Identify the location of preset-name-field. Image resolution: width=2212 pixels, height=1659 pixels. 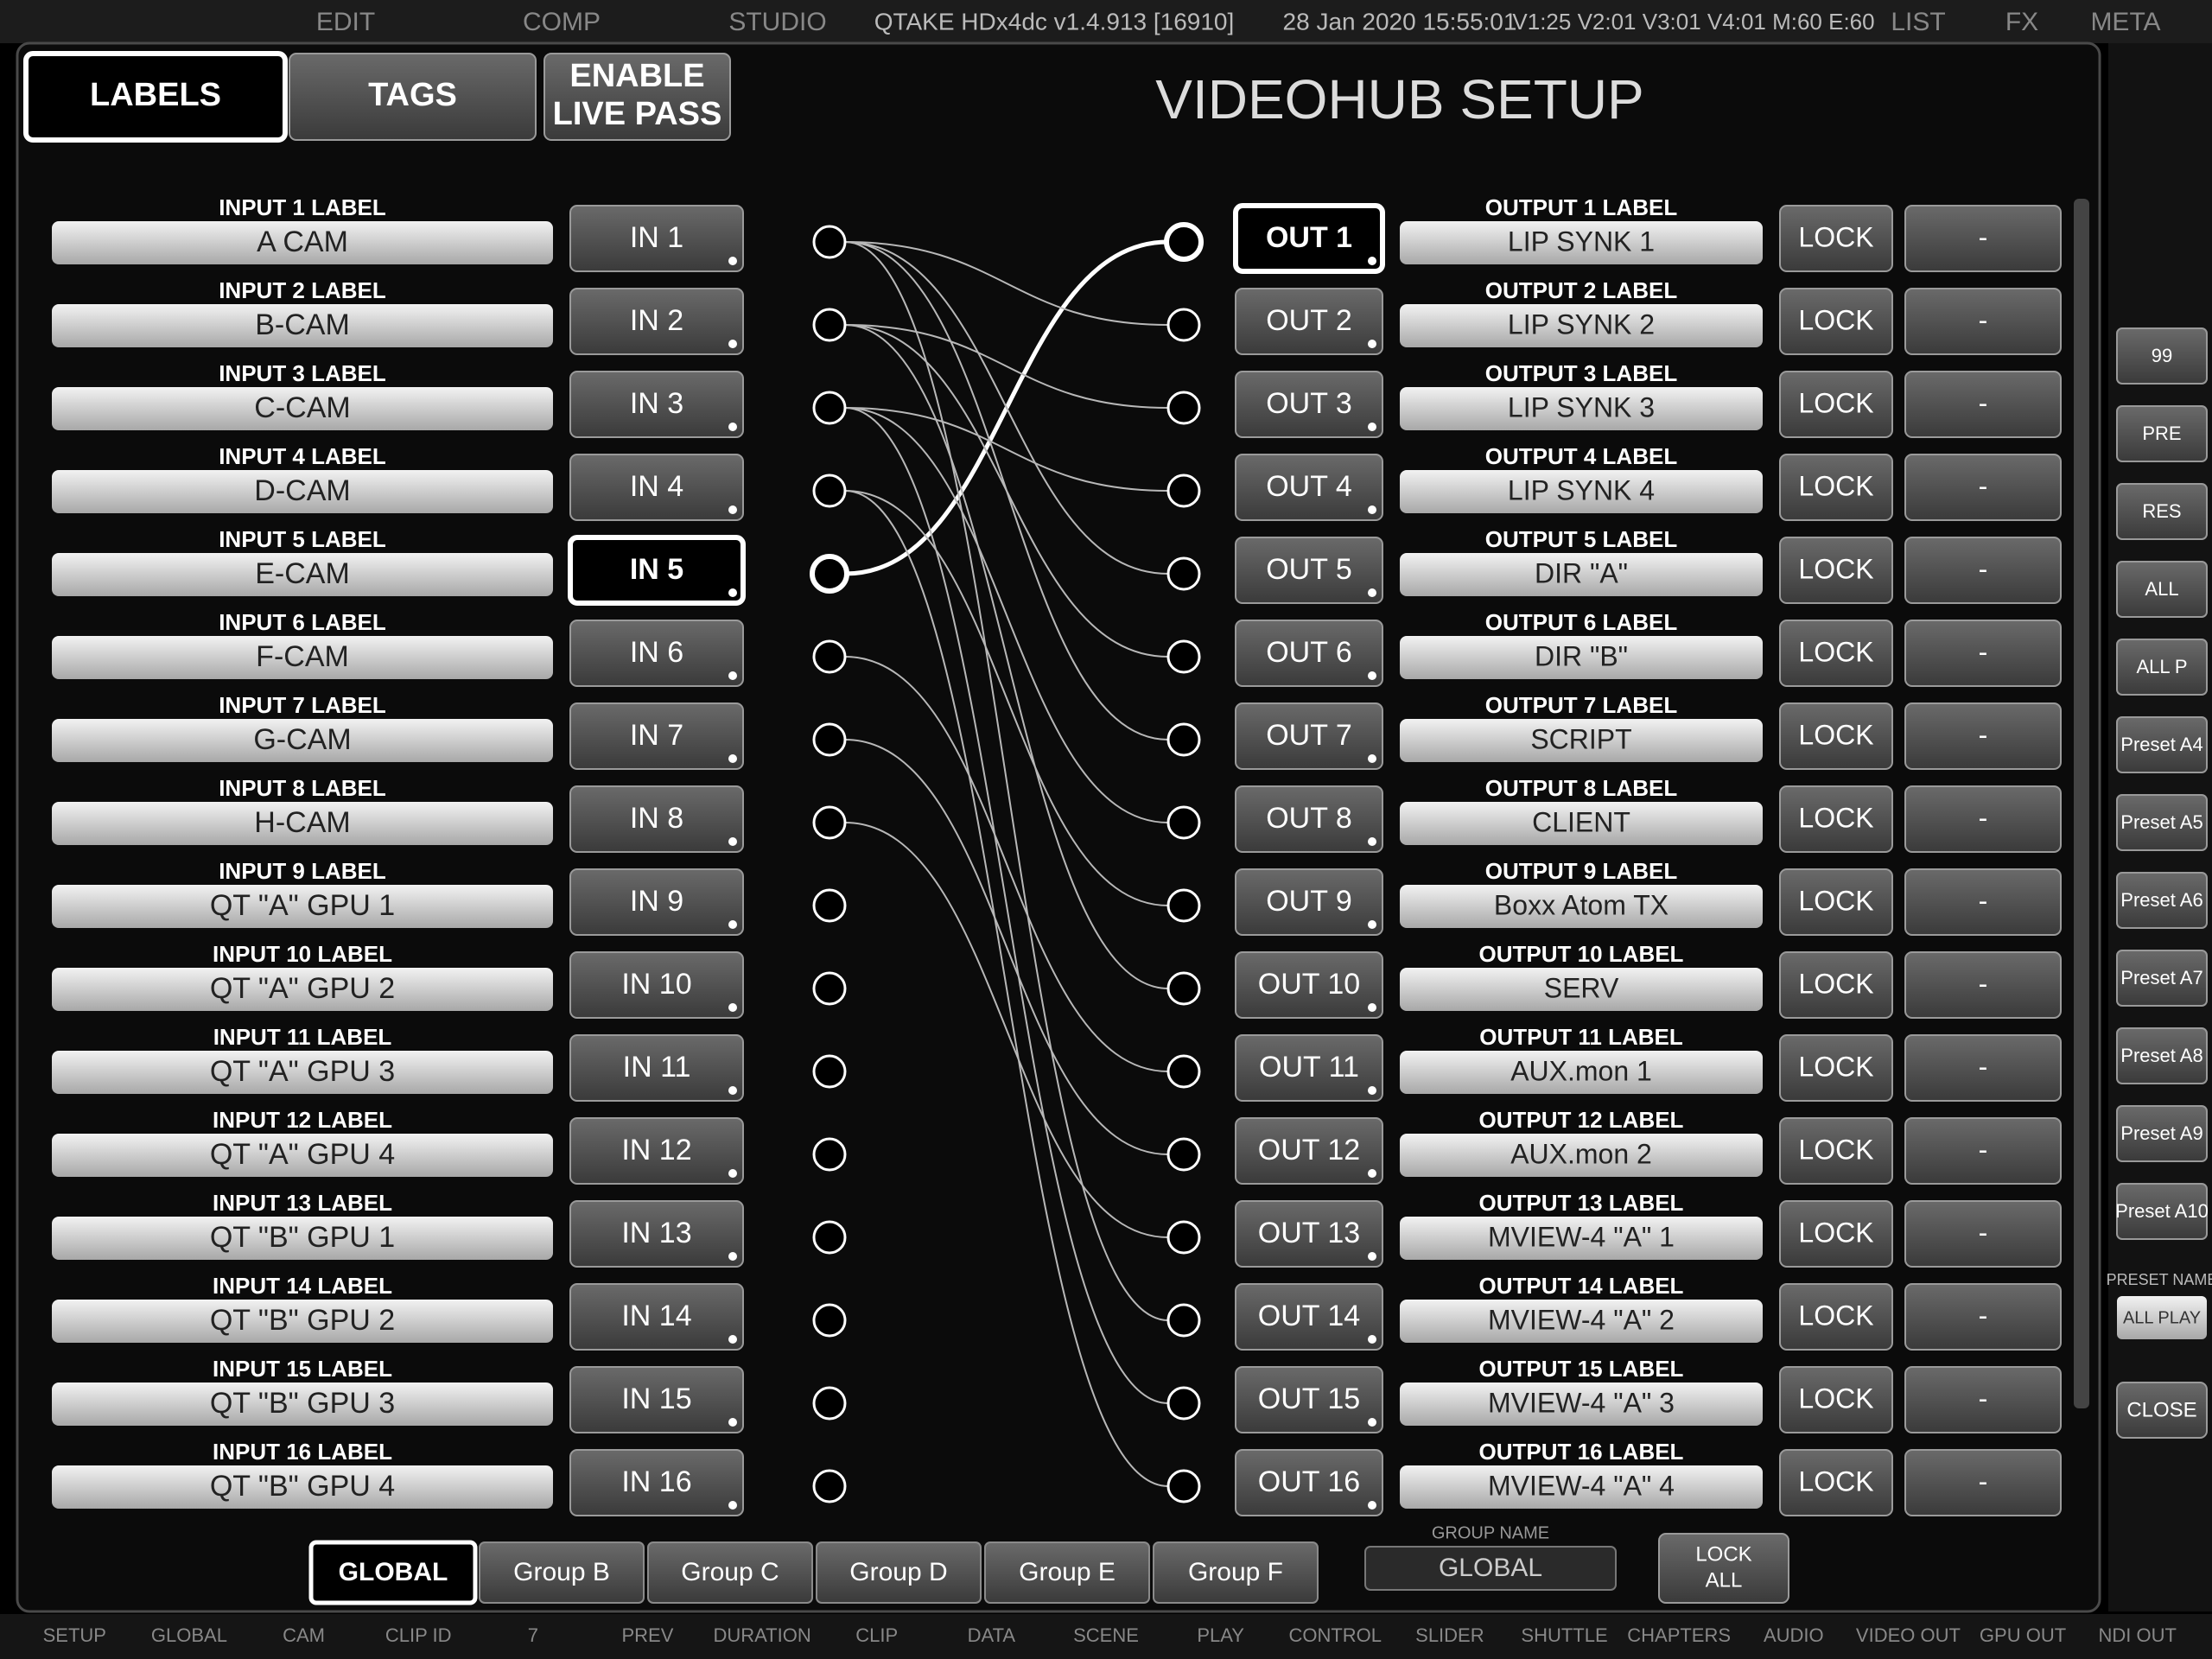
(2162, 1317).